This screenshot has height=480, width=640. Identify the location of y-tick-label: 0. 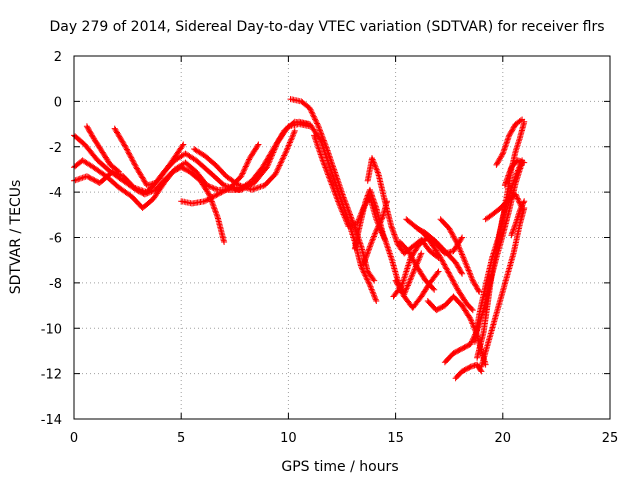
(58, 102).